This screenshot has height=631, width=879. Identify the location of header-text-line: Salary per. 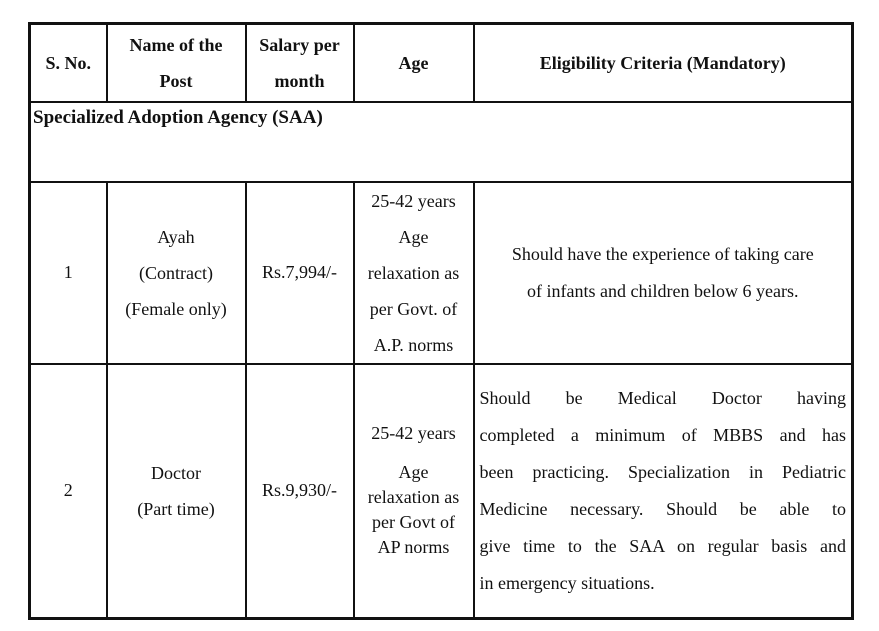
(299, 44).